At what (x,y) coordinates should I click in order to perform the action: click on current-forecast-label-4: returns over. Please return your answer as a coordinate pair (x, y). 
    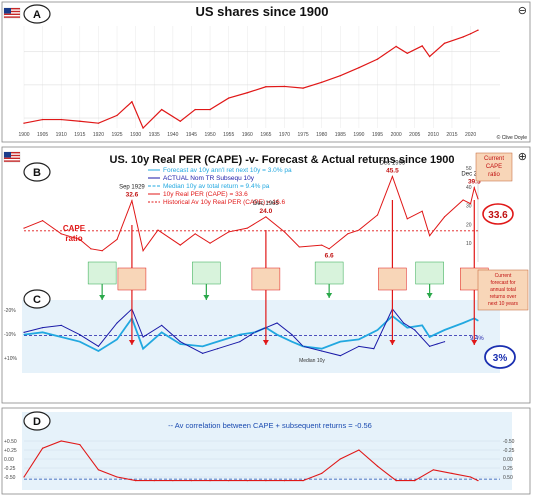
    Looking at the image, I should click on (503, 297).